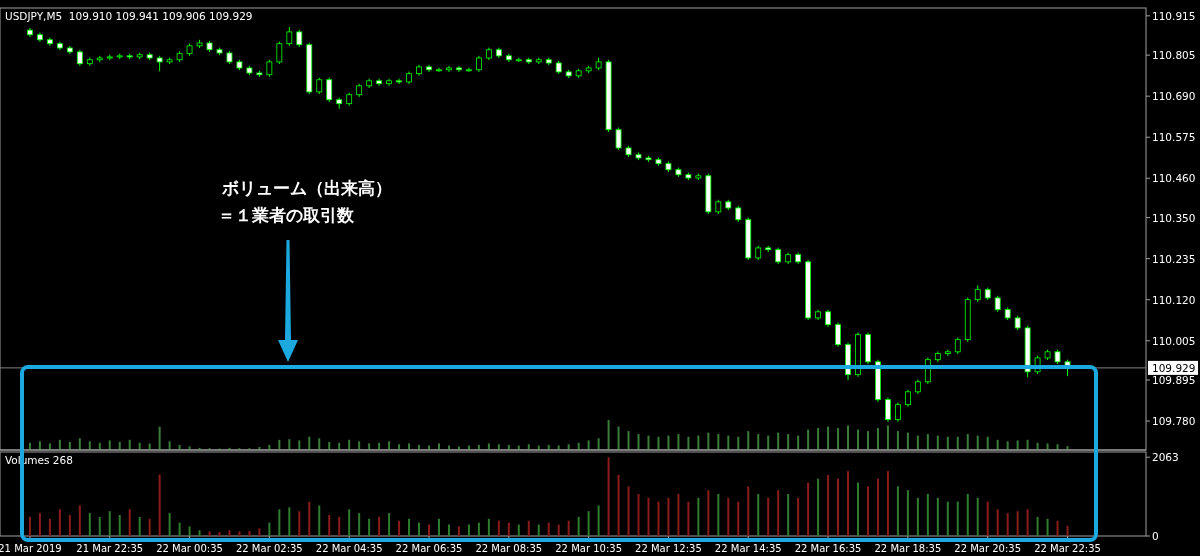 Image resolution: width=1200 pixels, height=556 pixels. What do you see at coordinates (1174, 55) in the screenshot?
I see `y-tick-label: 110.805` at bounding box center [1174, 55].